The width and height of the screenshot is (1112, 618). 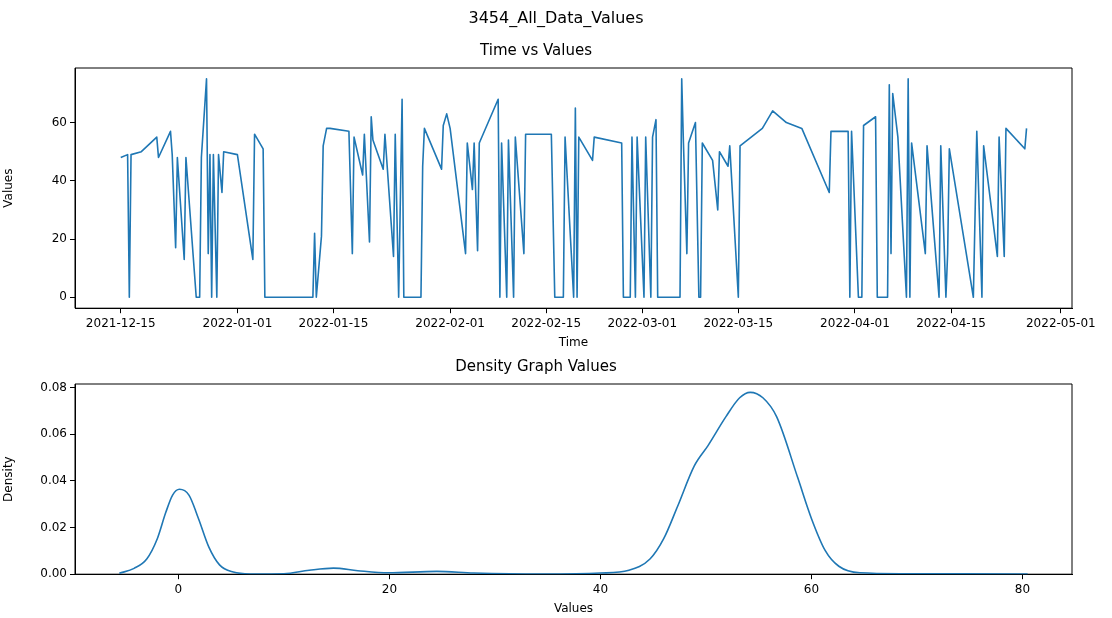 I want to click on y-tick-label: 0.06, so click(x=53, y=433).